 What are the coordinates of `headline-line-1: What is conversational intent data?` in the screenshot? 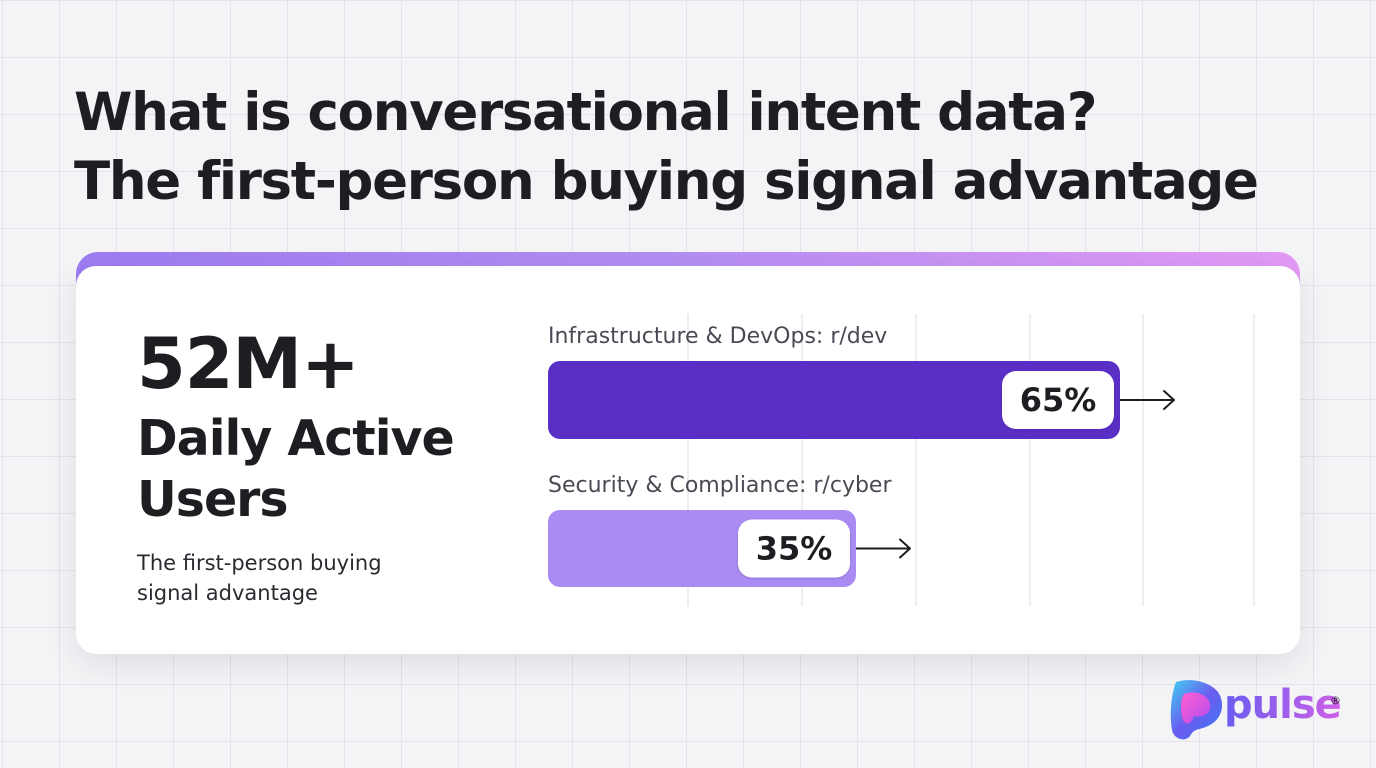 It's located at (585, 112).